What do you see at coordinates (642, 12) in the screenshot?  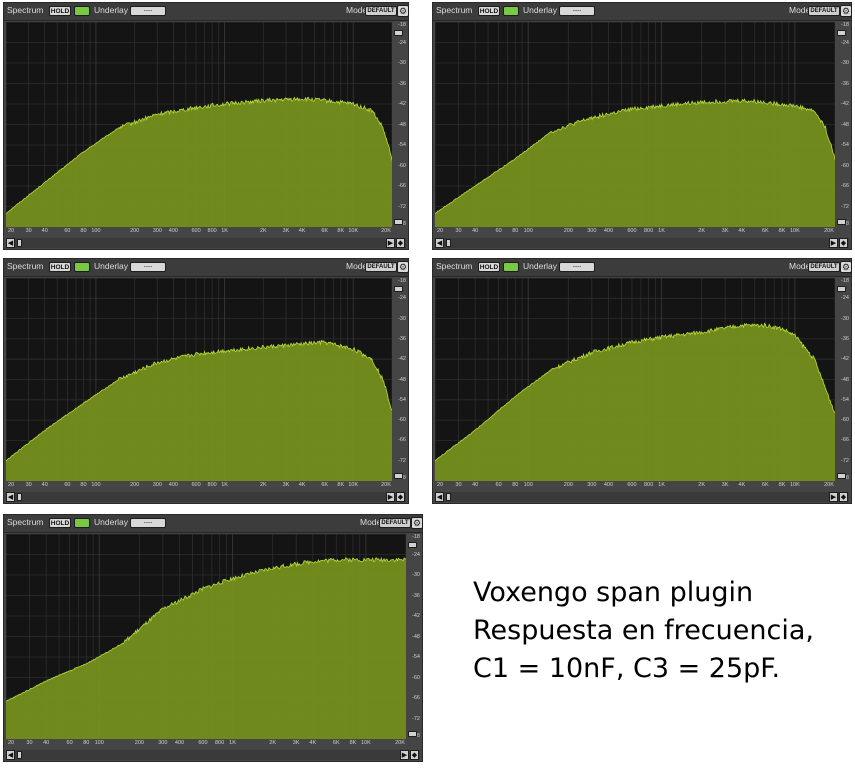 I see `toolbar: Spectrum HOLD Underlay ---- Mode DEFAULT ⚙` at bounding box center [642, 12].